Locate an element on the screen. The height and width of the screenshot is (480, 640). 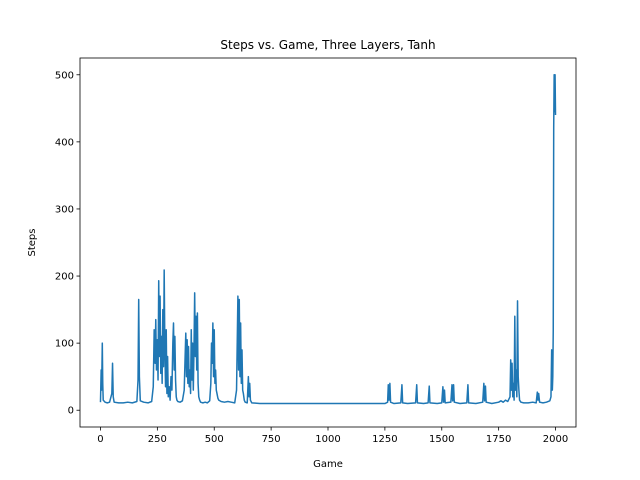
x-axis-ticks: 0 250 500 750 1000 1250 1500 1750 2000 is located at coordinates (332, 436).